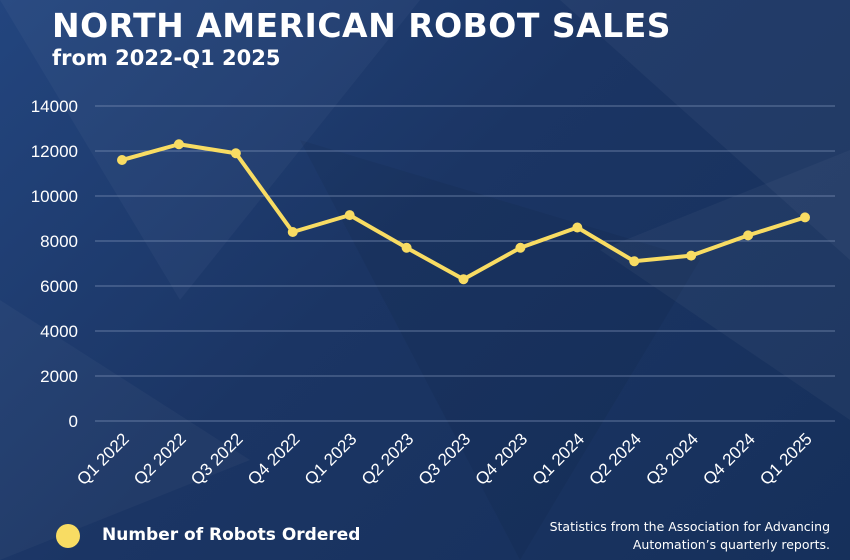  What do you see at coordinates (59, 376) in the screenshot?
I see `y-tick-label: 2000` at bounding box center [59, 376].